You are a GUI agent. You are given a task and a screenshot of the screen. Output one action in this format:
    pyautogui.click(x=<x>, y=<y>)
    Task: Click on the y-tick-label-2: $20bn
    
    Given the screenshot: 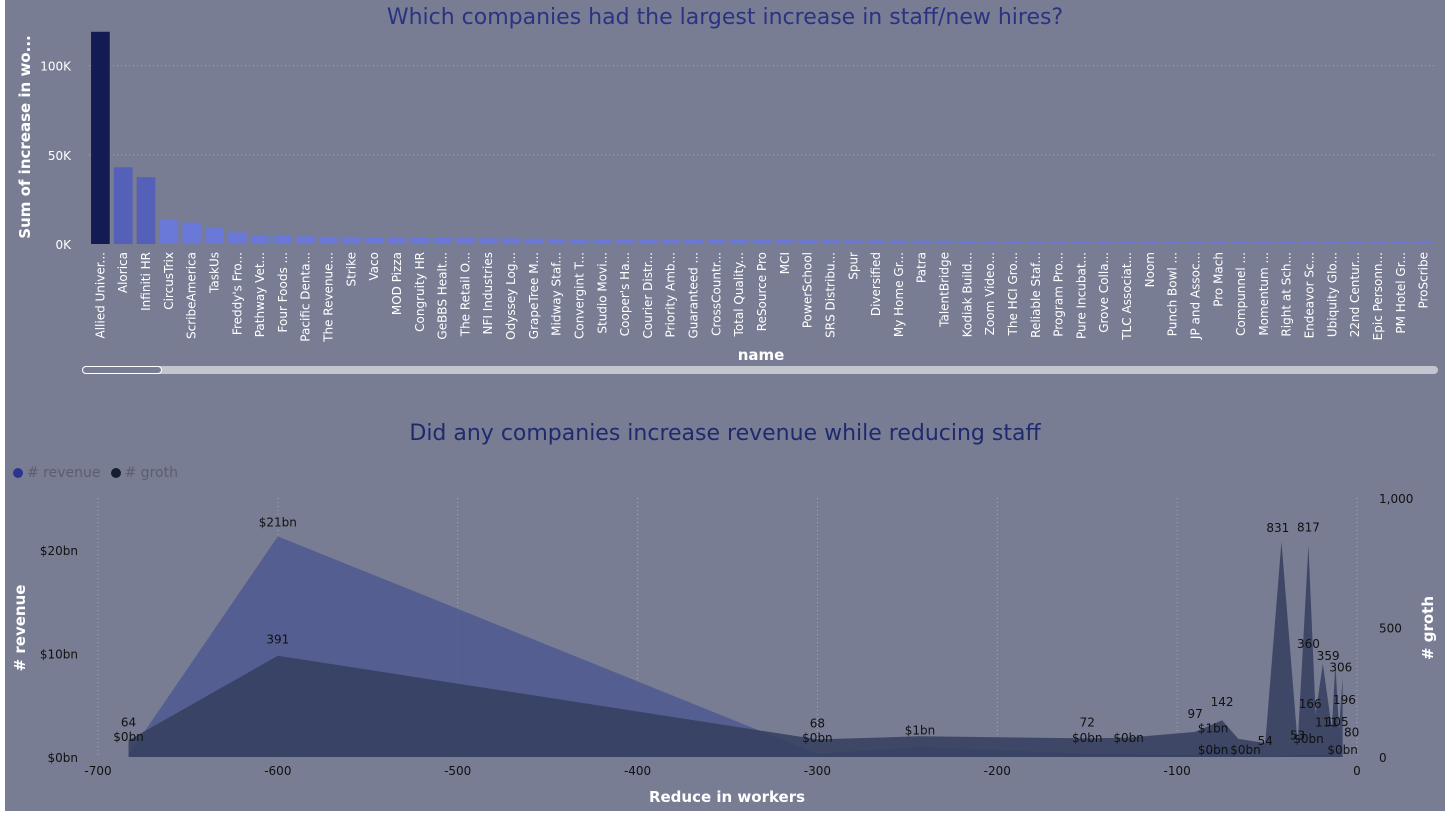 What is the action you would take?
    pyautogui.click(x=59, y=551)
    